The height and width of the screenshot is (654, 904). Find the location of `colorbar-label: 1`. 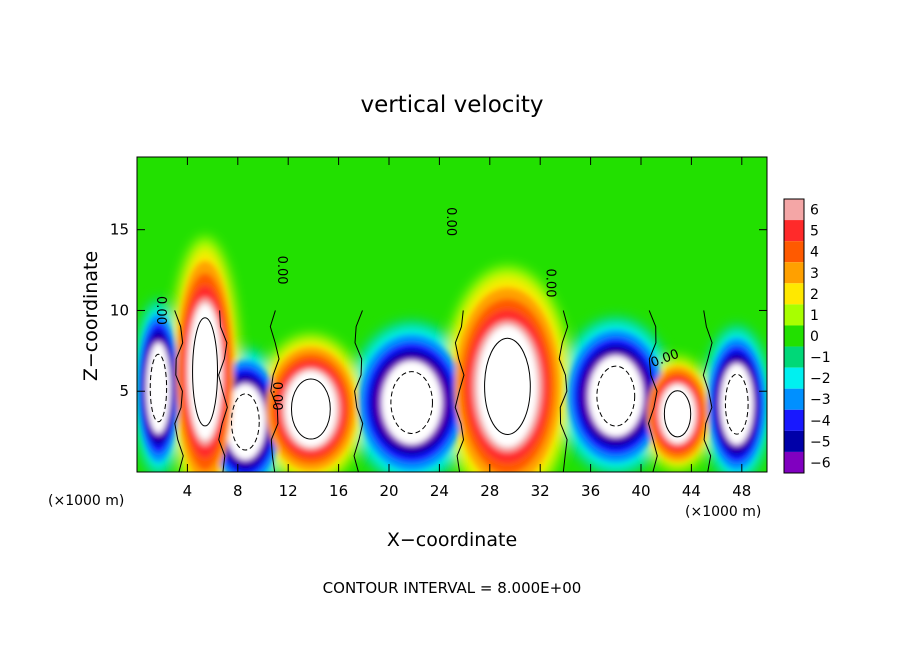

colorbar-label: 1 is located at coordinates (814, 316).